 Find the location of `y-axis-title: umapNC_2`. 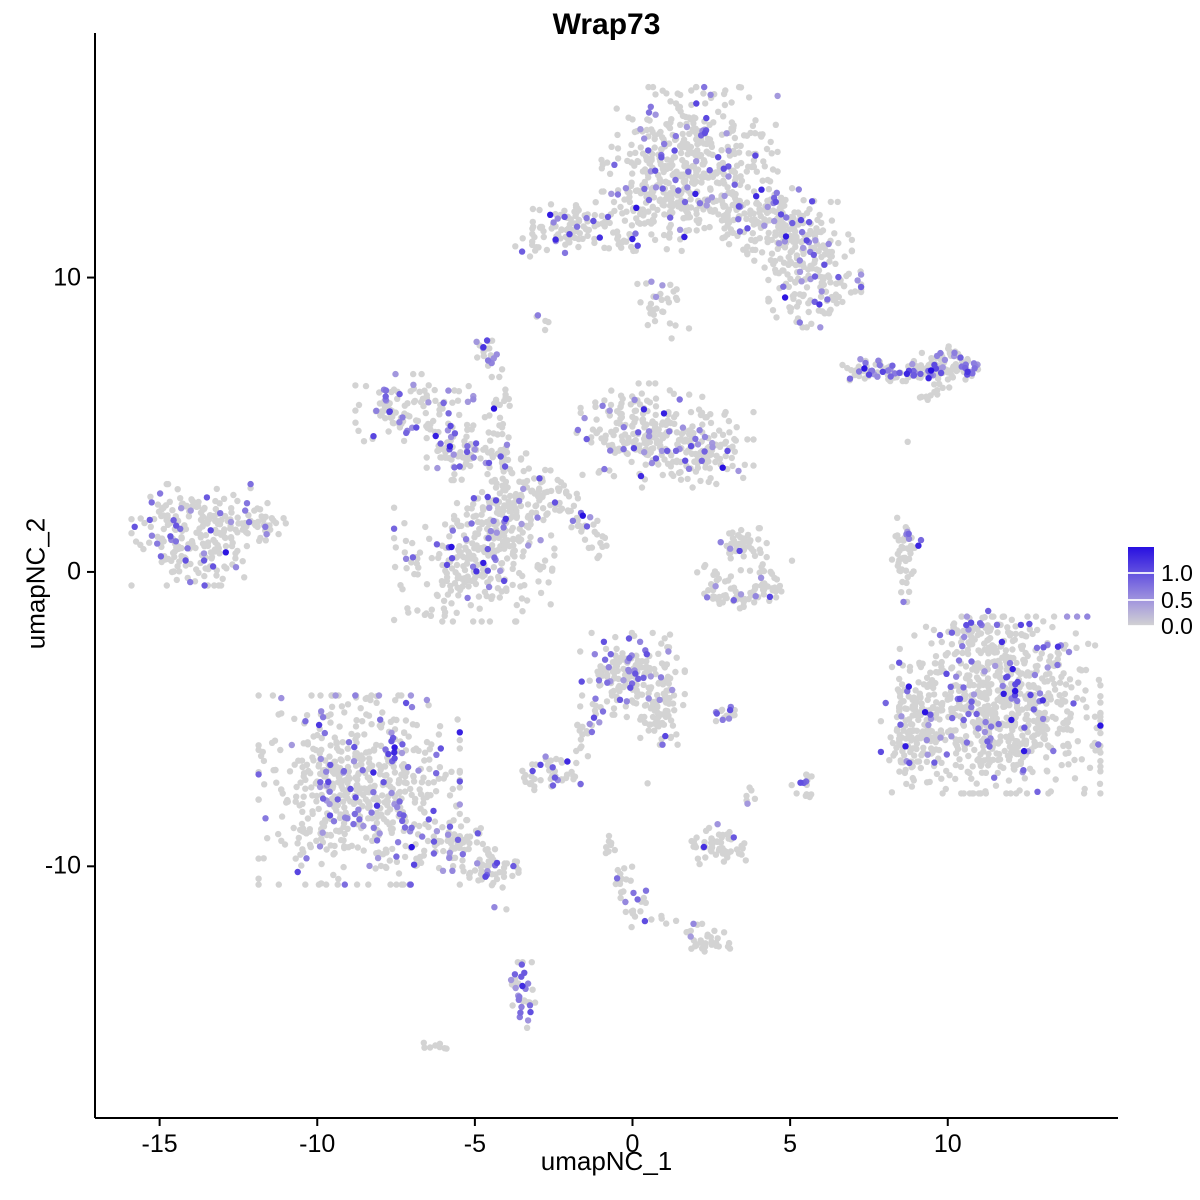

y-axis-title: umapNC_2 is located at coordinates (35, 583).